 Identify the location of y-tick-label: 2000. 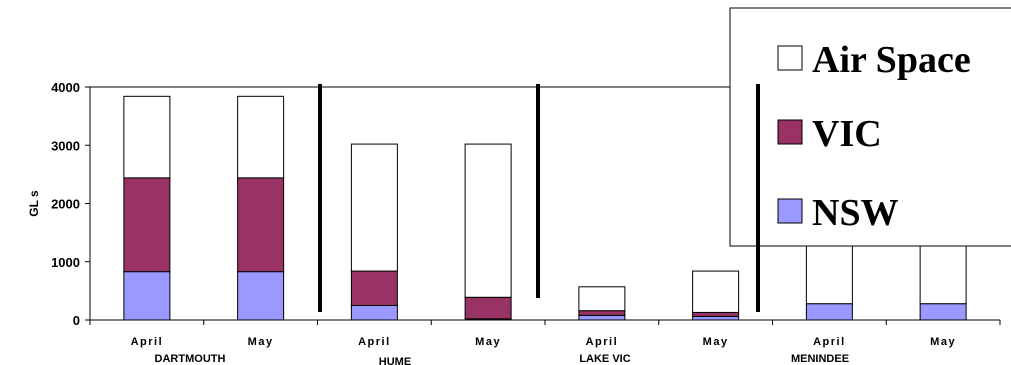
(65, 204).